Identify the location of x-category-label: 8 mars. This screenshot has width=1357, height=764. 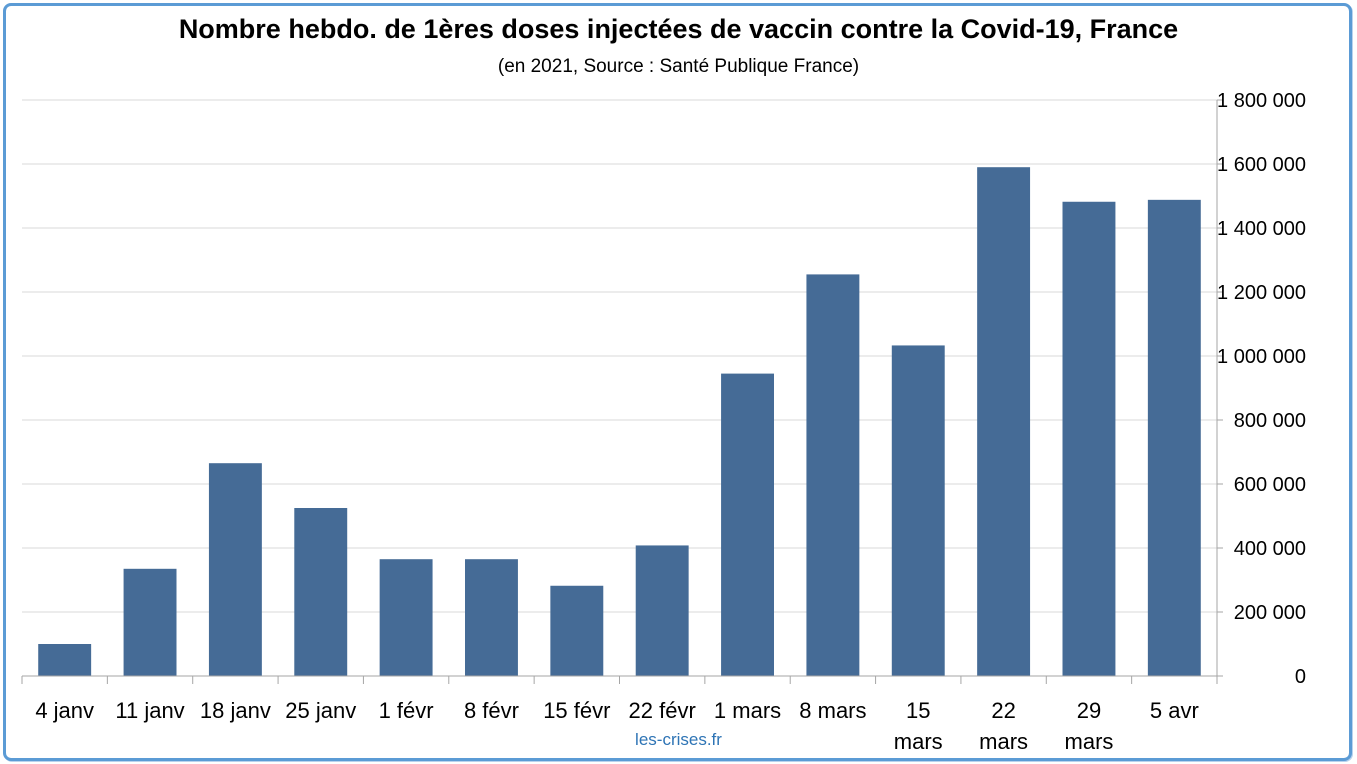
(832, 710).